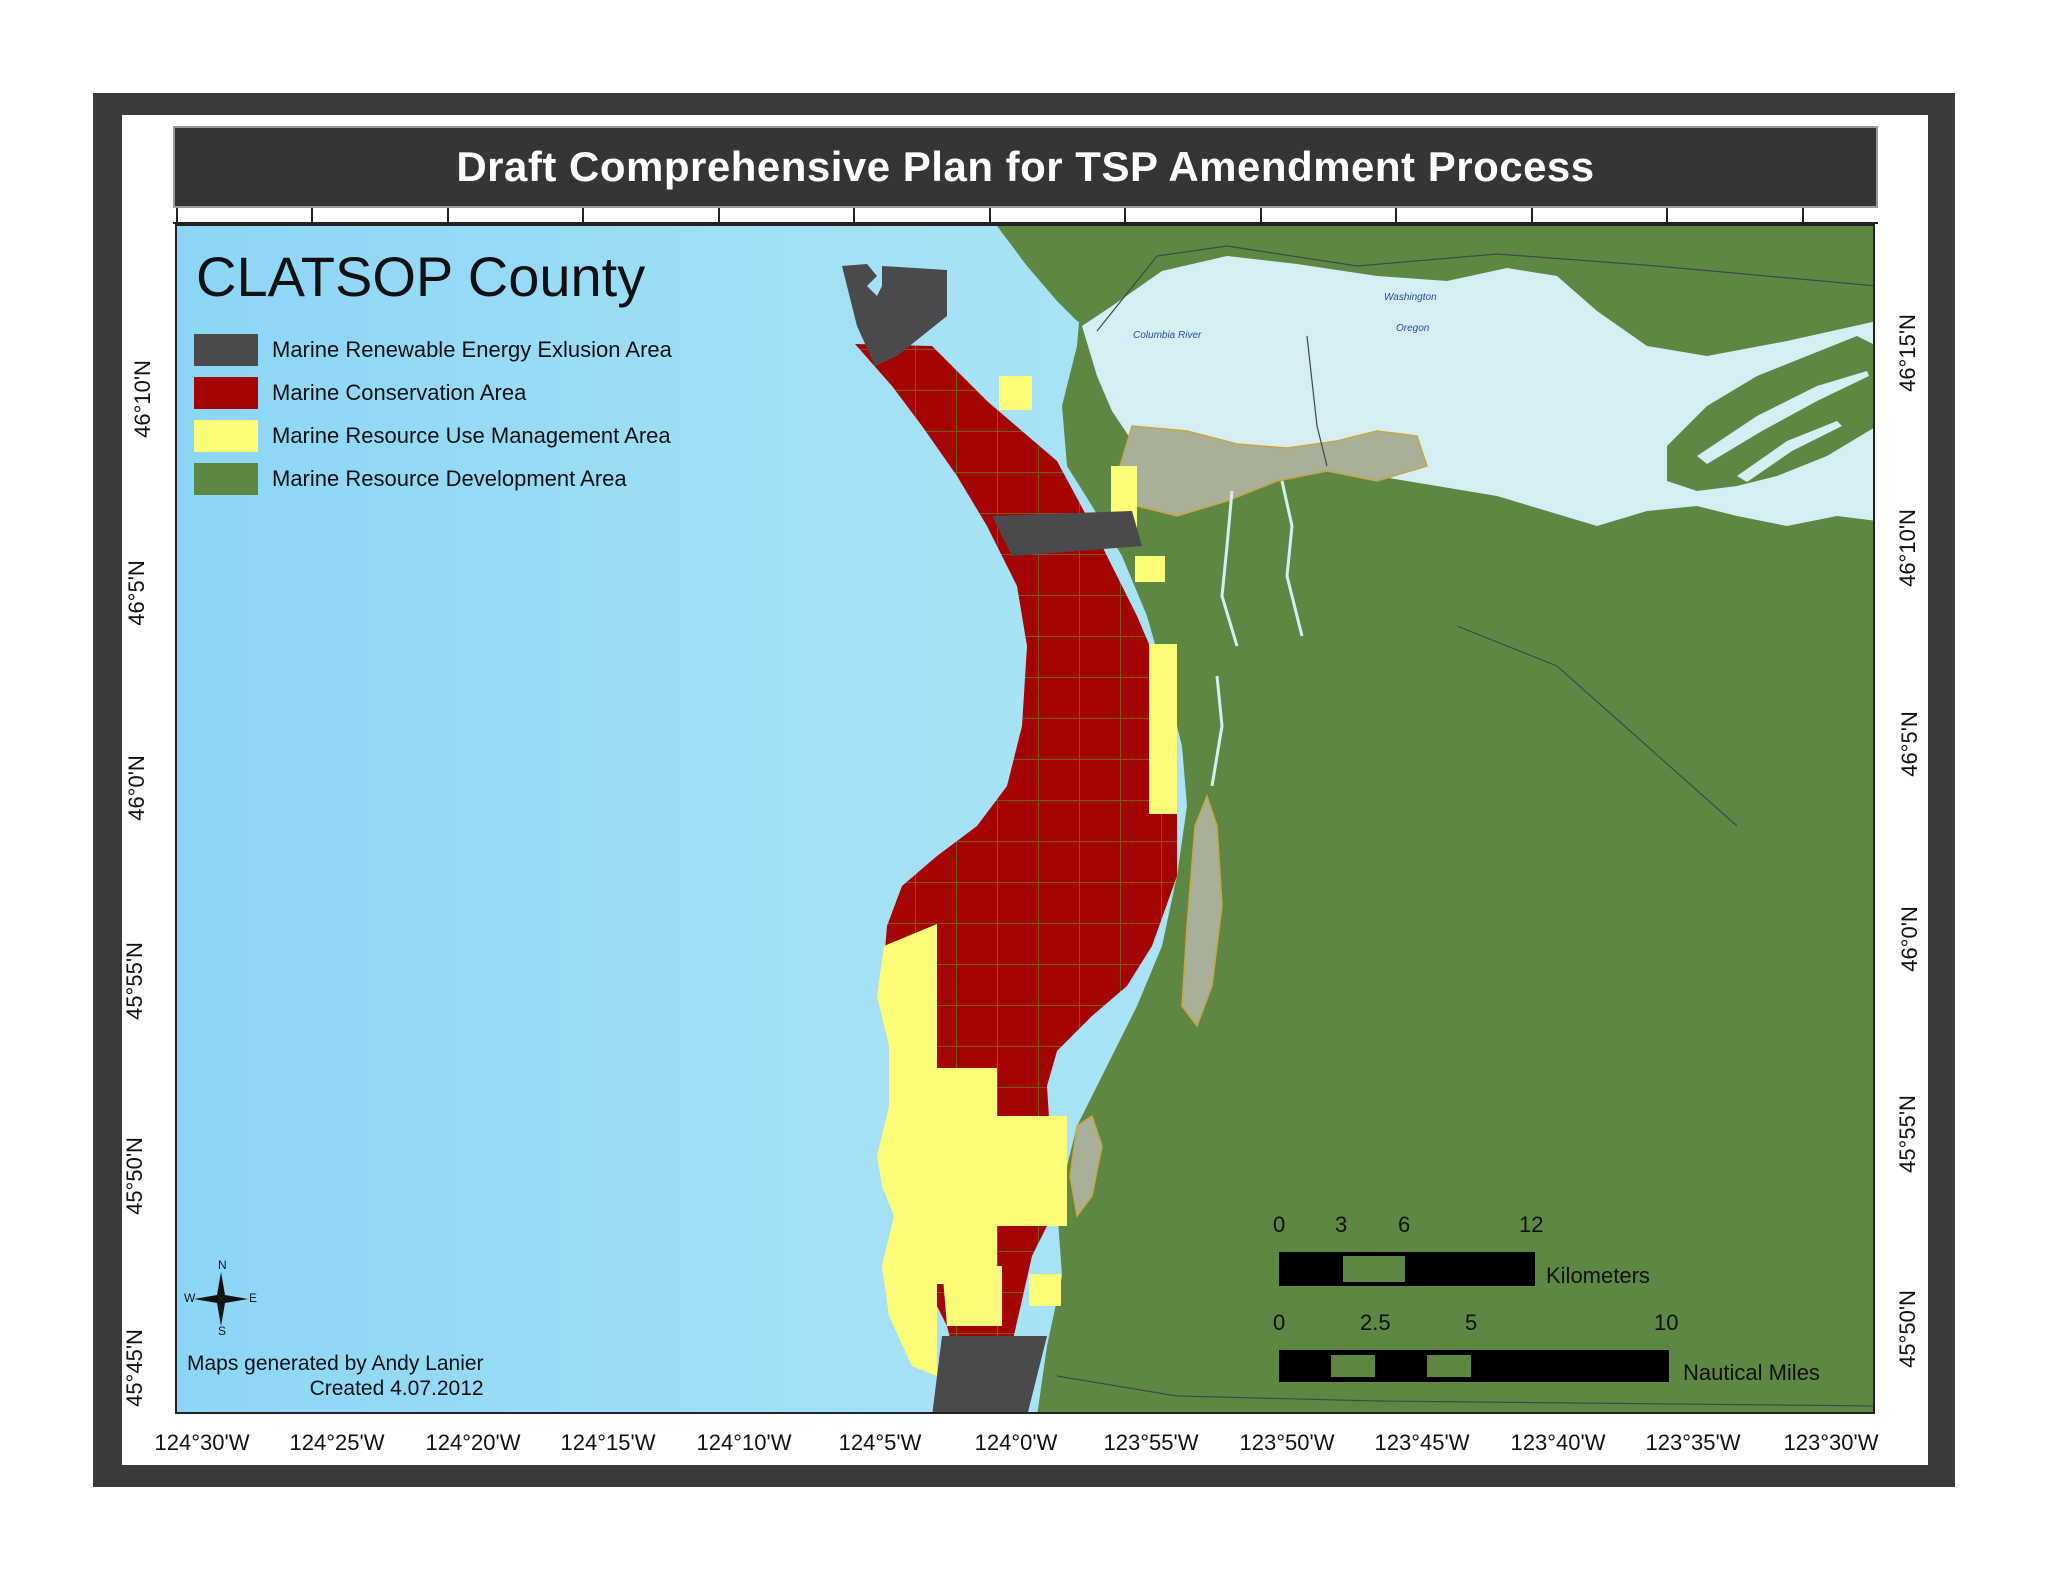 The width and height of the screenshot is (2048, 1582). Describe the element at coordinates (1907, 353) in the screenshot. I see `lat-label-right: 46°15'N` at that location.